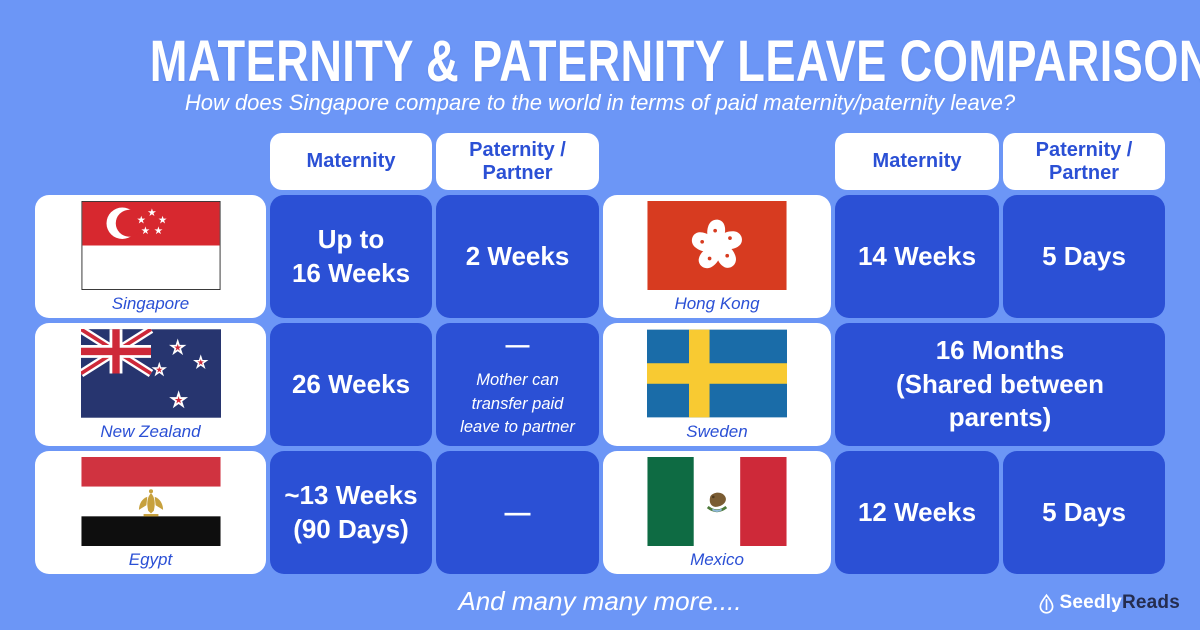  I want to click on page-title: MATERNITY & PATERNITY LEAVE COMPARISON, so click(674, 61).